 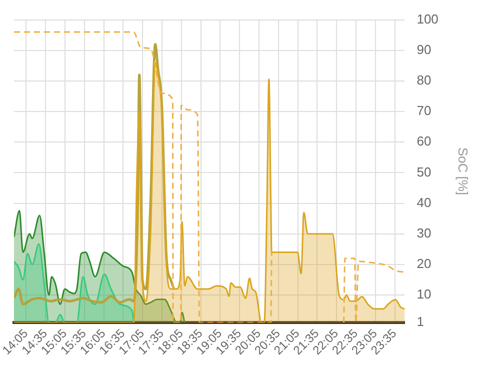 What do you see at coordinates (424, 49) in the screenshot?
I see `y-tick-label: 90` at bounding box center [424, 49].